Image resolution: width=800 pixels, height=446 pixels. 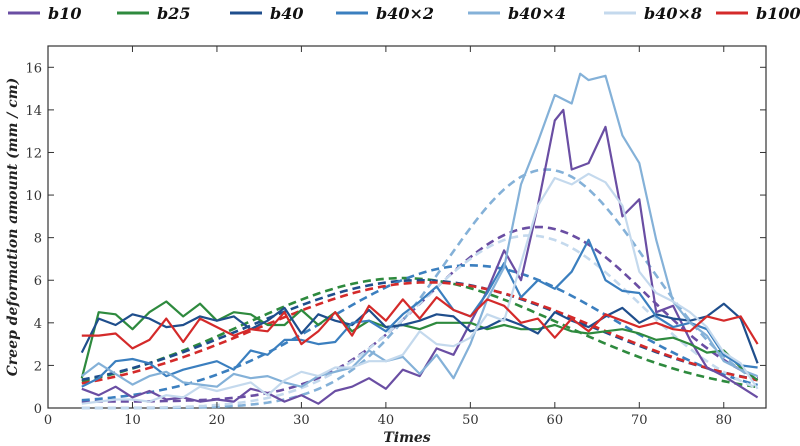 I want to click on x-tick-label: 0, so click(x=48, y=420).